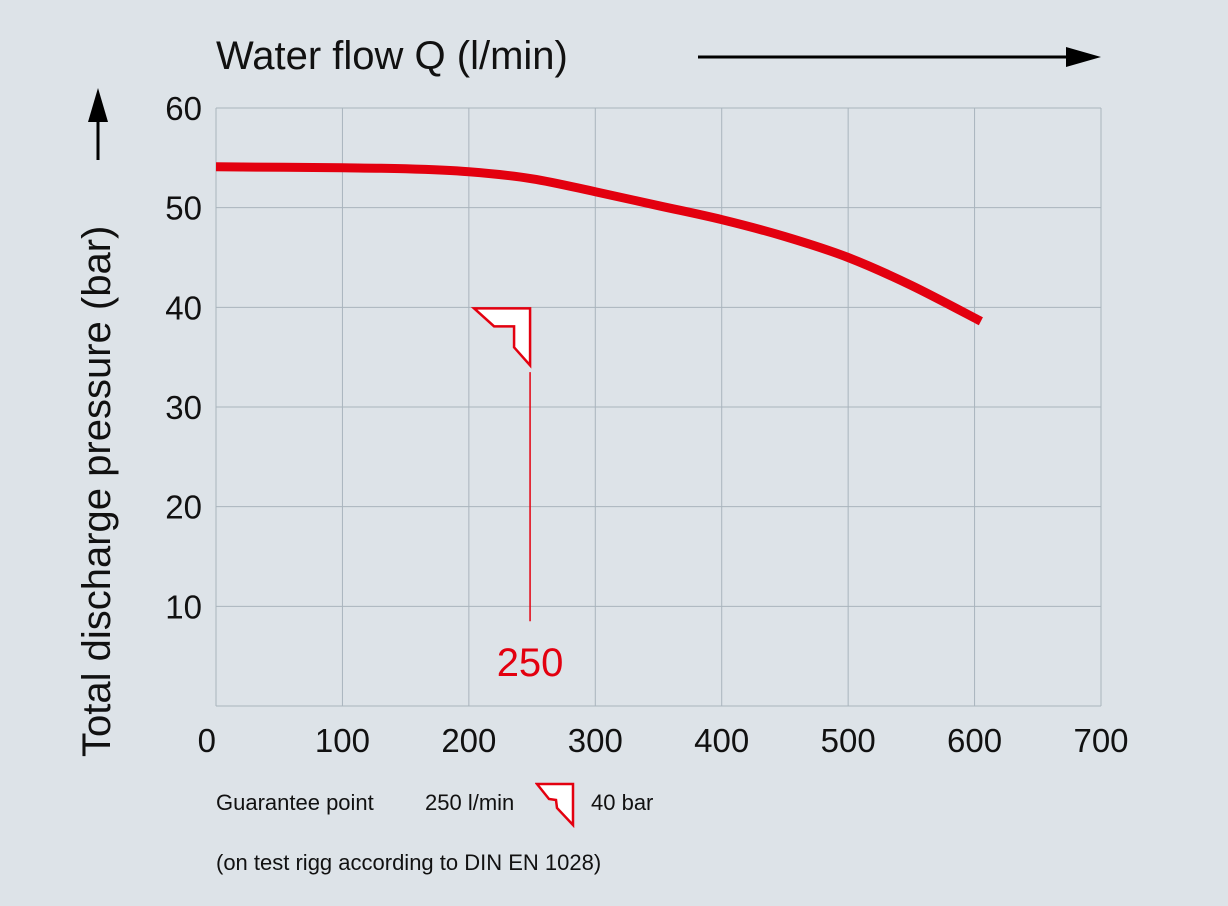 Image resolution: width=1228 pixels, height=906 pixels. Describe the element at coordinates (207, 740) in the screenshot. I see `x-tick-label-0: 0` at that location.